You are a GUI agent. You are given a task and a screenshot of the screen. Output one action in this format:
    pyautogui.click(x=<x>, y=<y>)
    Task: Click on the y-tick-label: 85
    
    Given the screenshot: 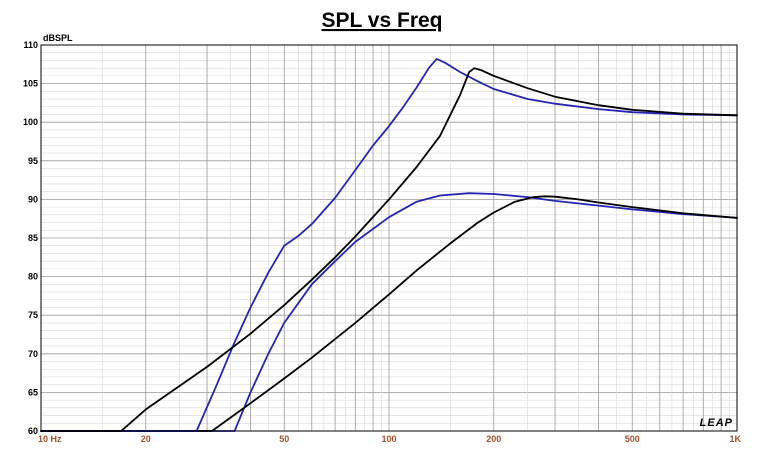 What is the action you would take?
    pyautogui.click(x=33, y=238)
    